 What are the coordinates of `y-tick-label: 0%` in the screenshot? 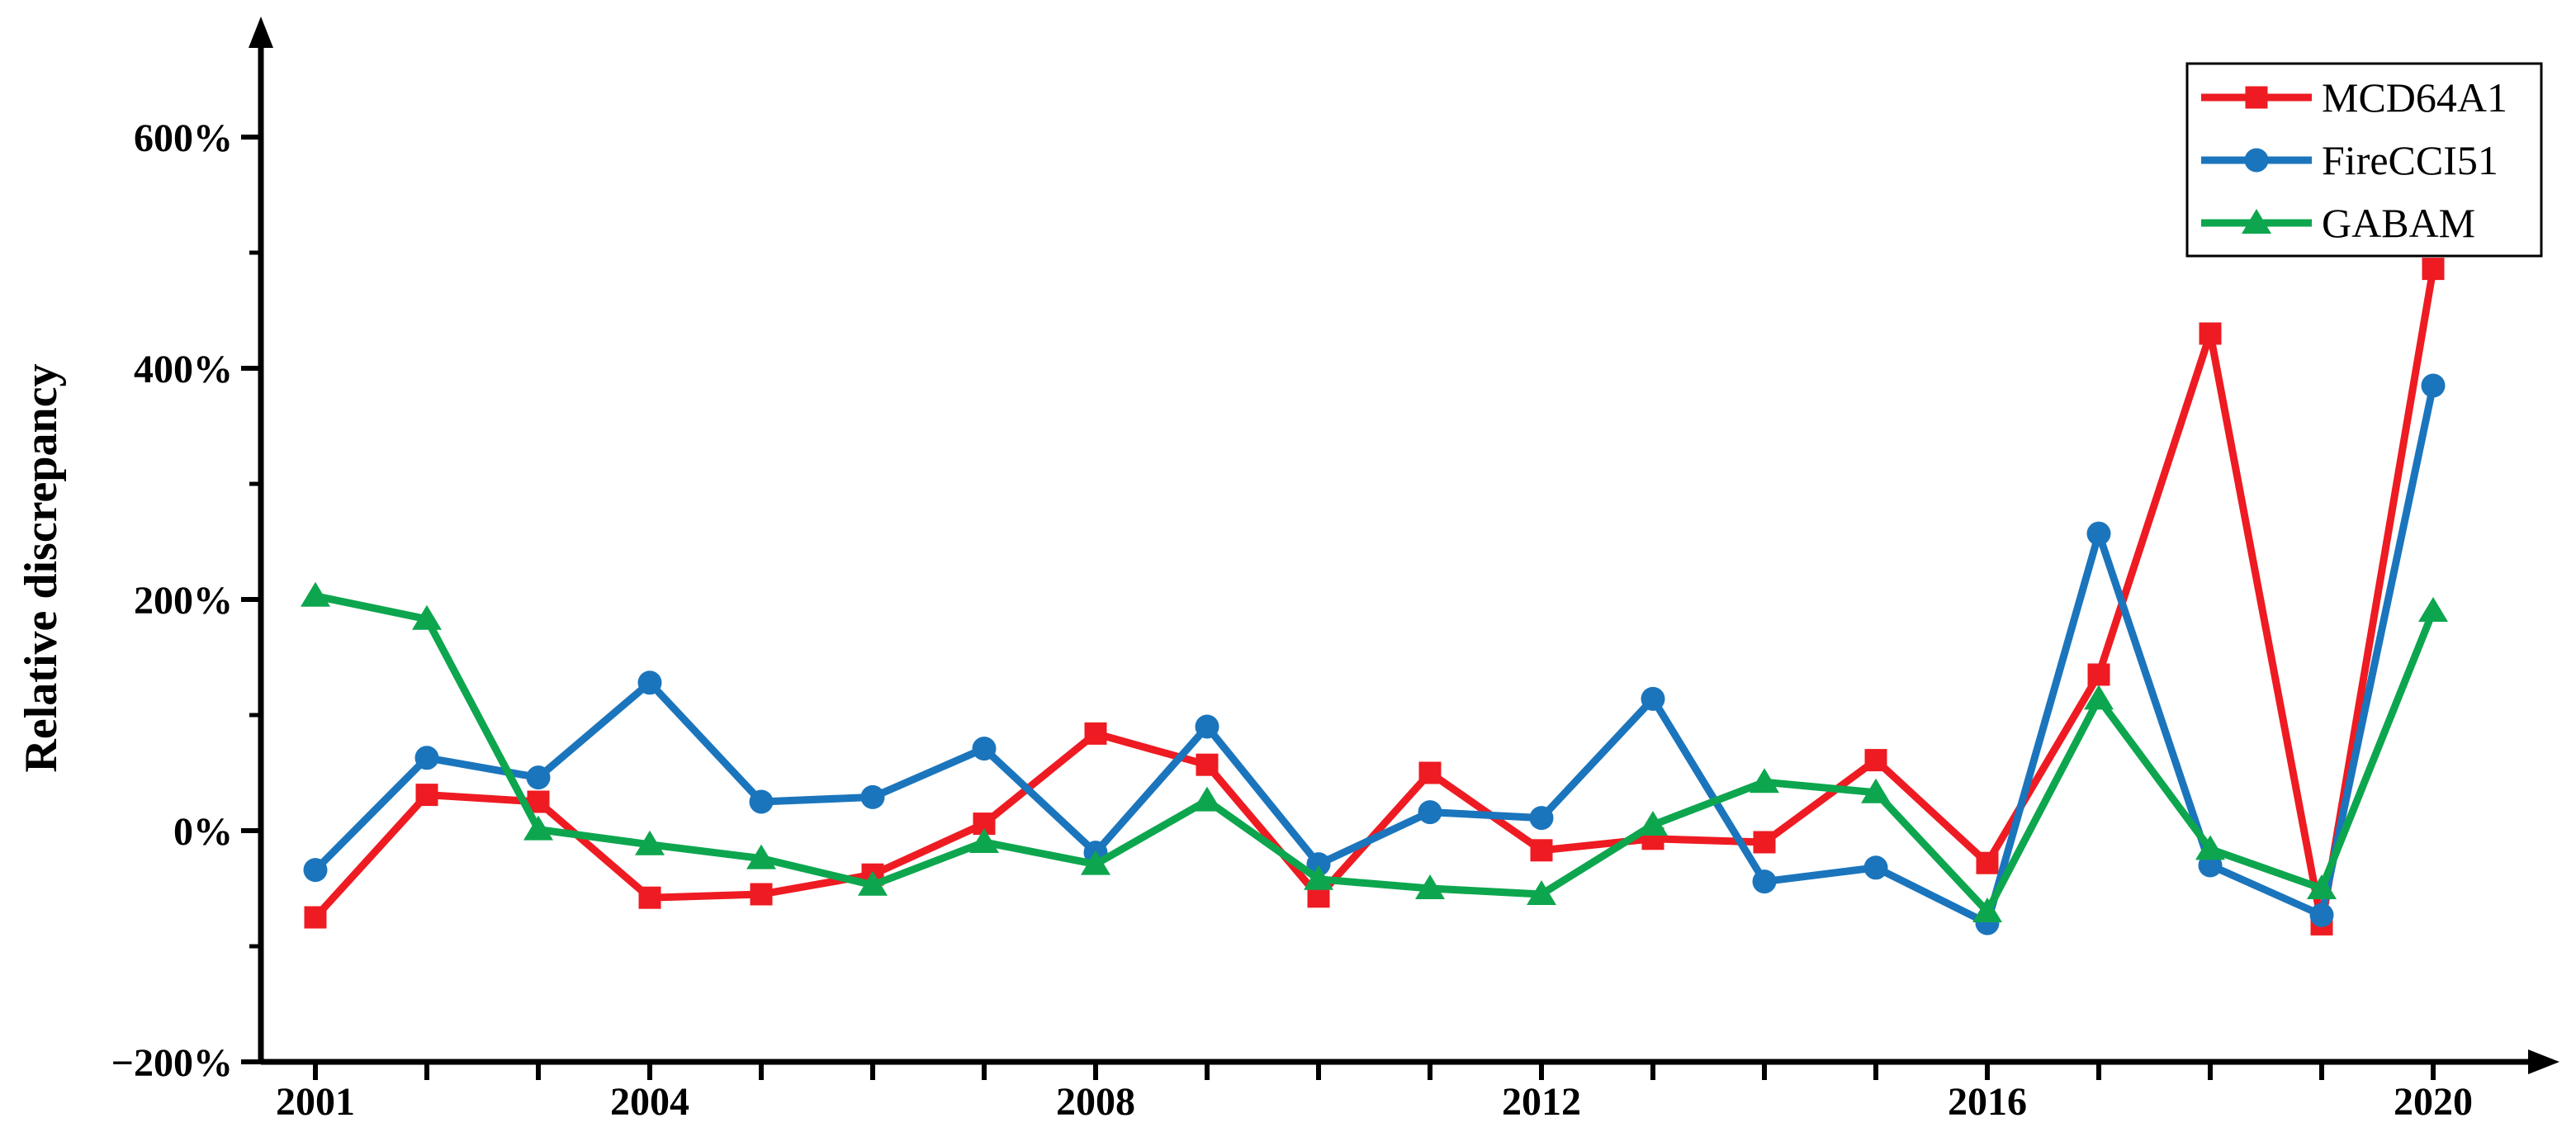 It's located at (203, 832).